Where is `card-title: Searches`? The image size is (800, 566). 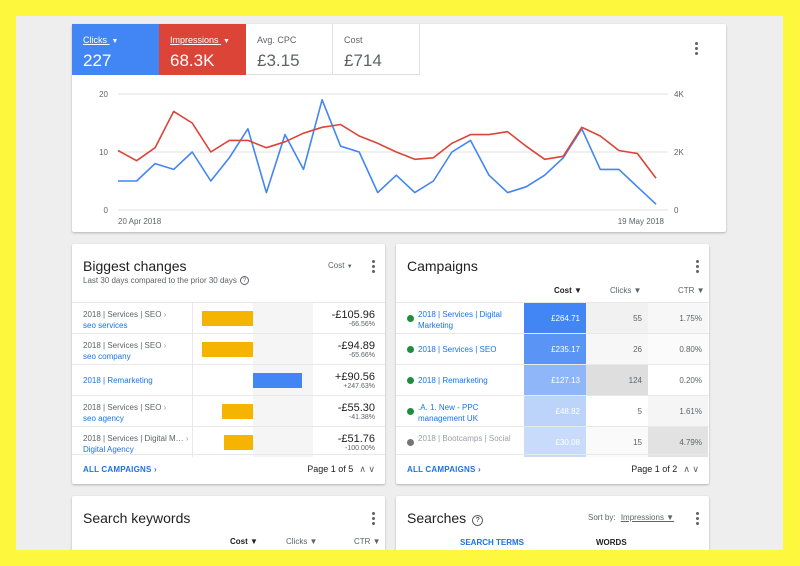 card-title: Searches is located at coordinates (437, 518).